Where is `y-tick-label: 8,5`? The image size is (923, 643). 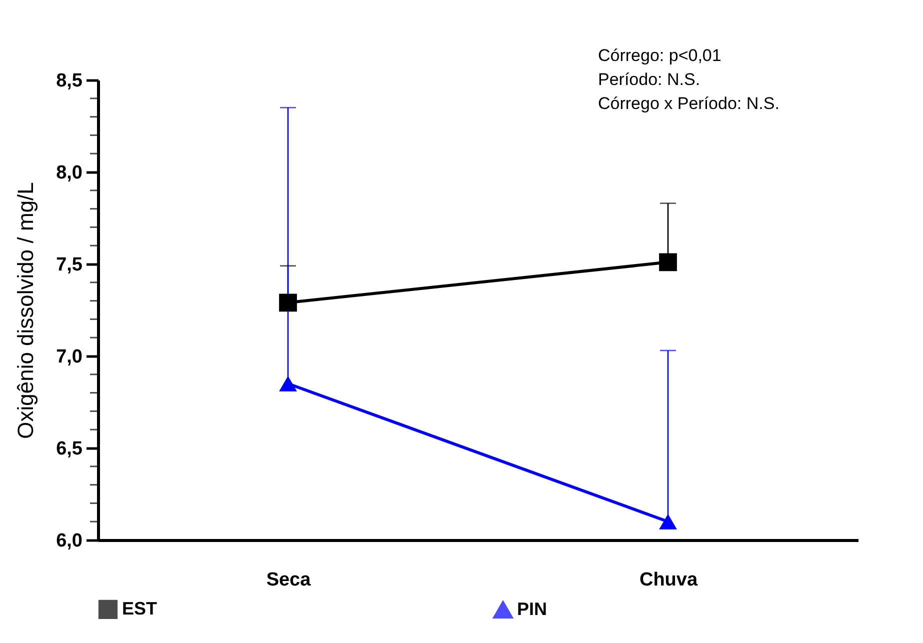 y-tick-label: 8,5 is located at coordinates (69, 81).